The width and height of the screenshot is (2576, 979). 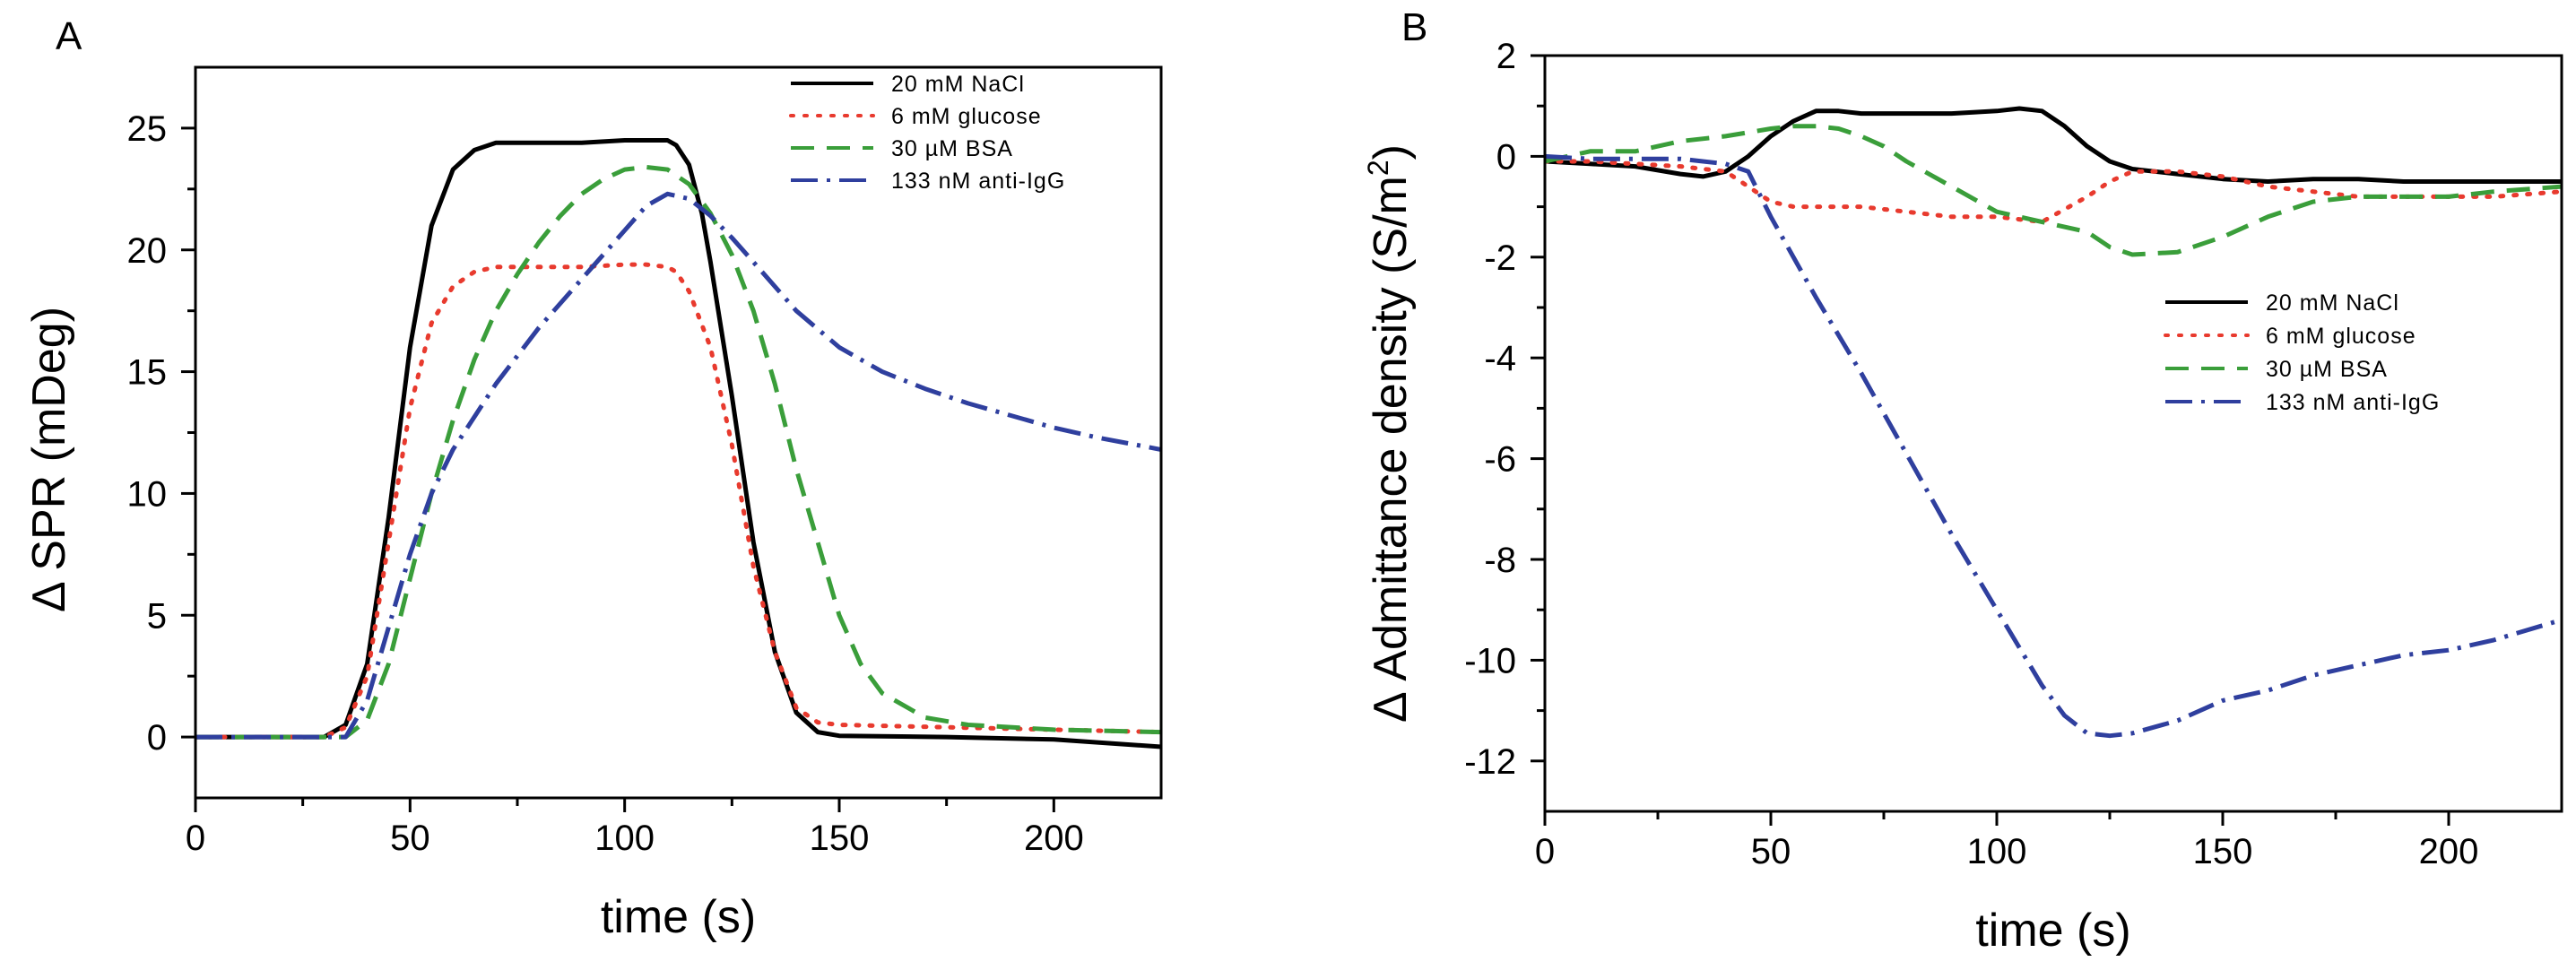 I want to click on y-tick-label: 5, so click(x=157, y=616).